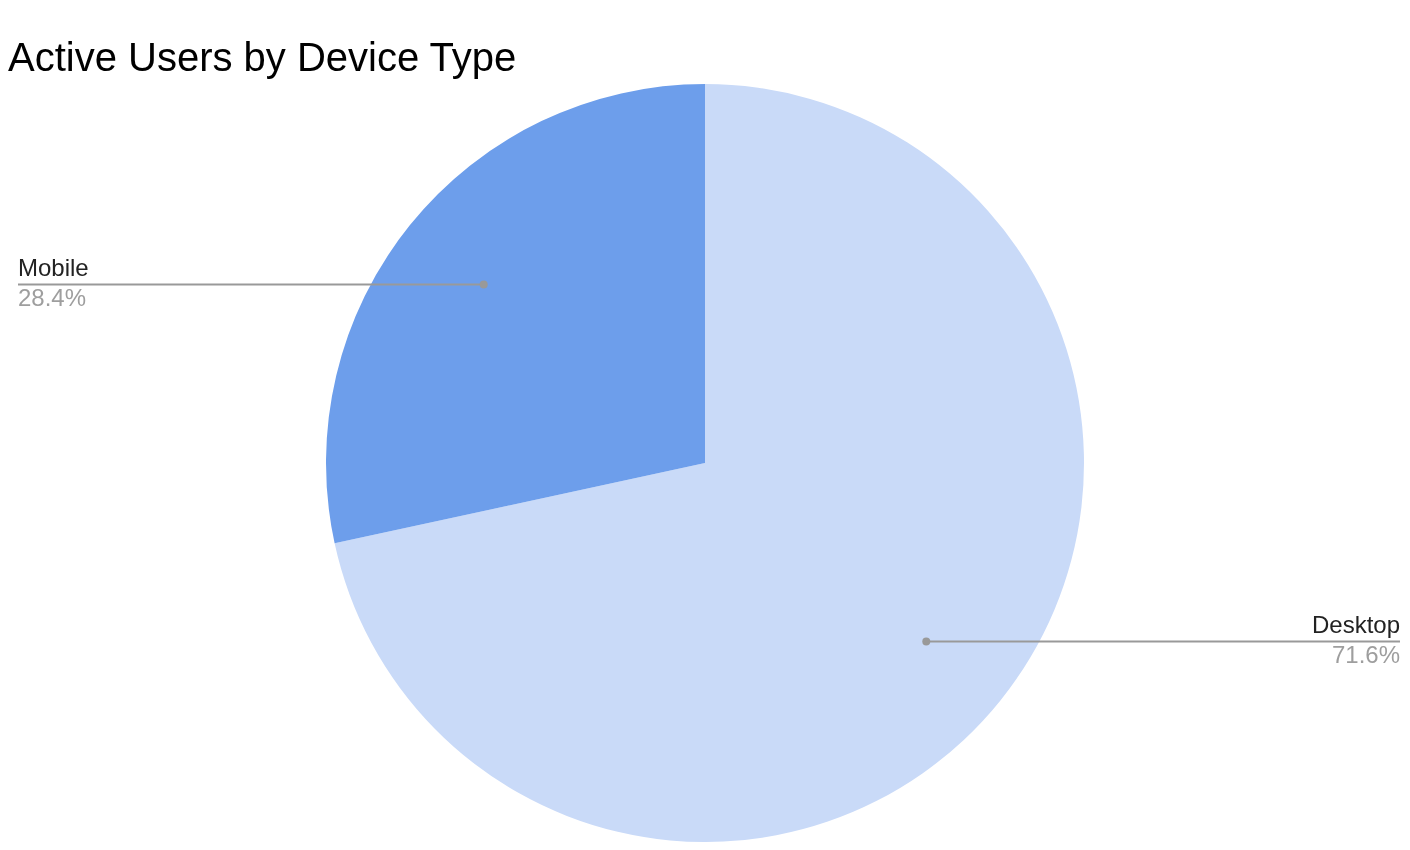  Describe the element at coordinates (262, 57) in the screenshot. I see `chart-title: Active Users by Device Type` at that location.